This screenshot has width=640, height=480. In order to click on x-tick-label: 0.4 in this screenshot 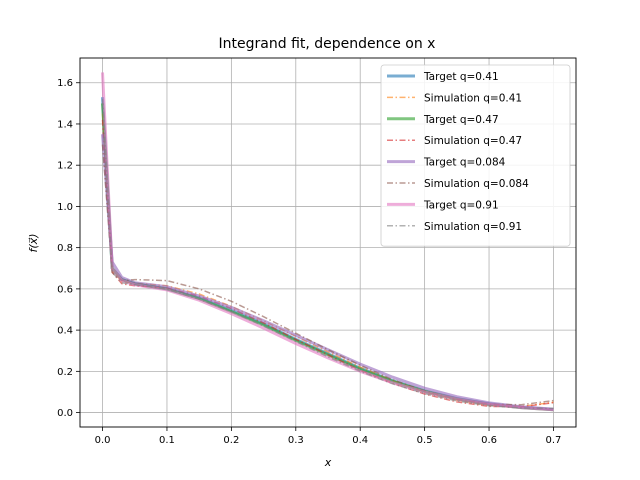, I will do `click(360, 440)`.